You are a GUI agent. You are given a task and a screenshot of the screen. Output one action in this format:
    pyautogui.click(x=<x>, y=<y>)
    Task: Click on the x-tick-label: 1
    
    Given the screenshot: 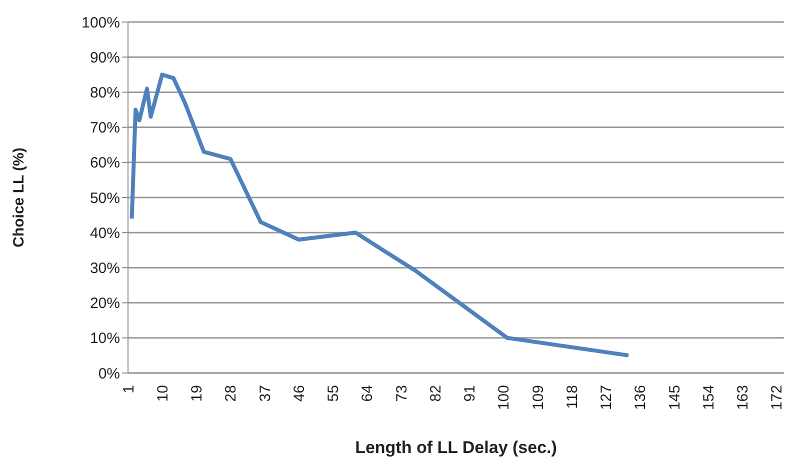 What is the action you would take?
    pyautogui.click(x=129, y=389)
    